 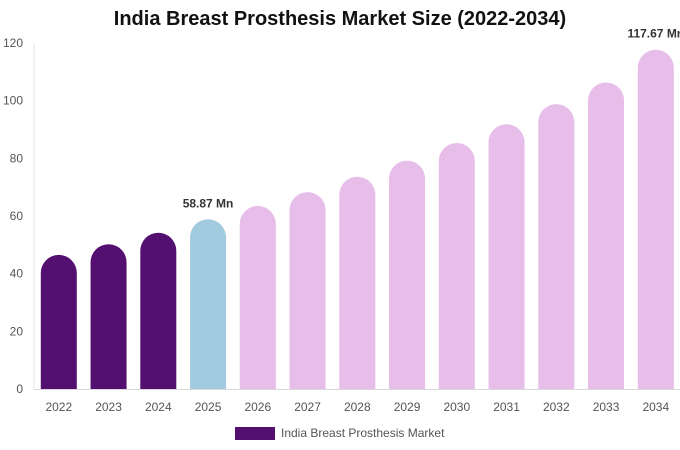 I want to click on y-tick-label: 0, so click(x=19, y=389).